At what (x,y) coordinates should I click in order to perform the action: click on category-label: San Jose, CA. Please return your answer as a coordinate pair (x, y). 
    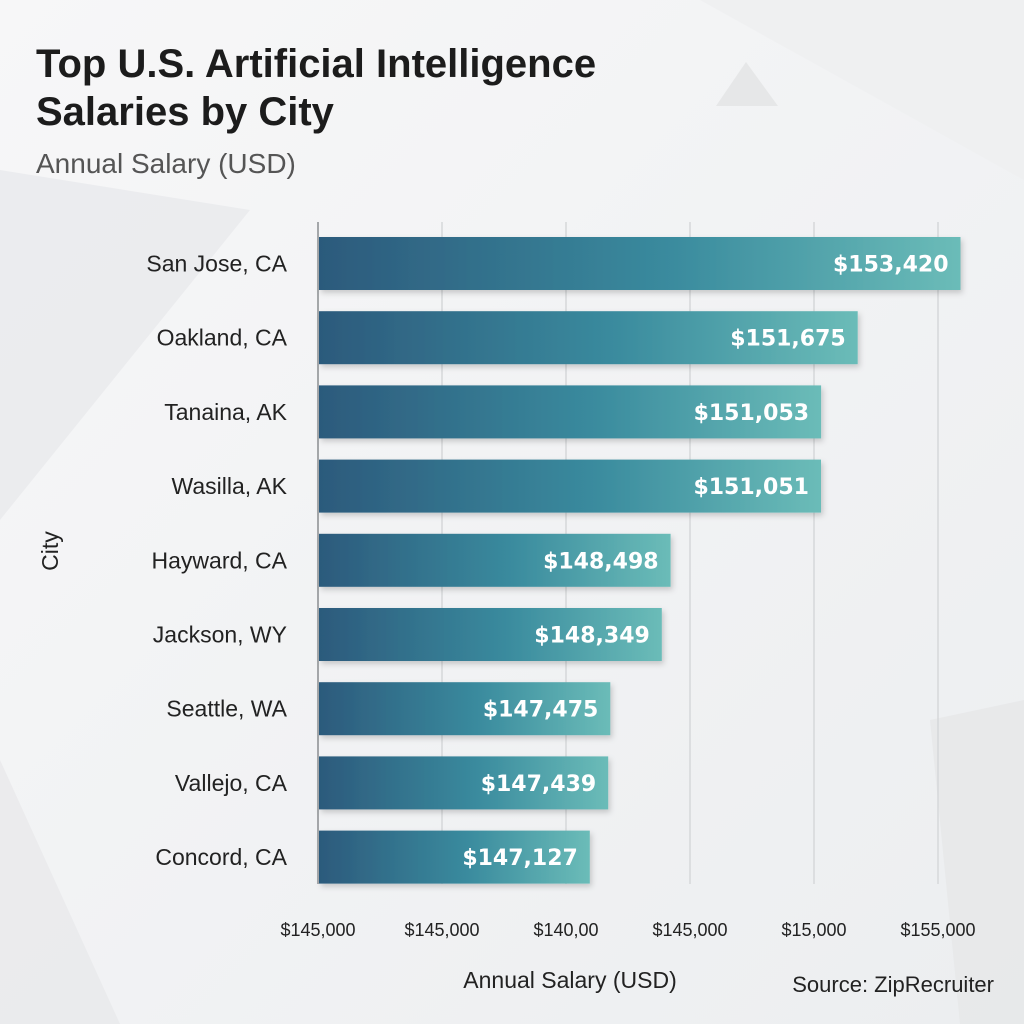
    Looking at the image, I should click on (216, 264).